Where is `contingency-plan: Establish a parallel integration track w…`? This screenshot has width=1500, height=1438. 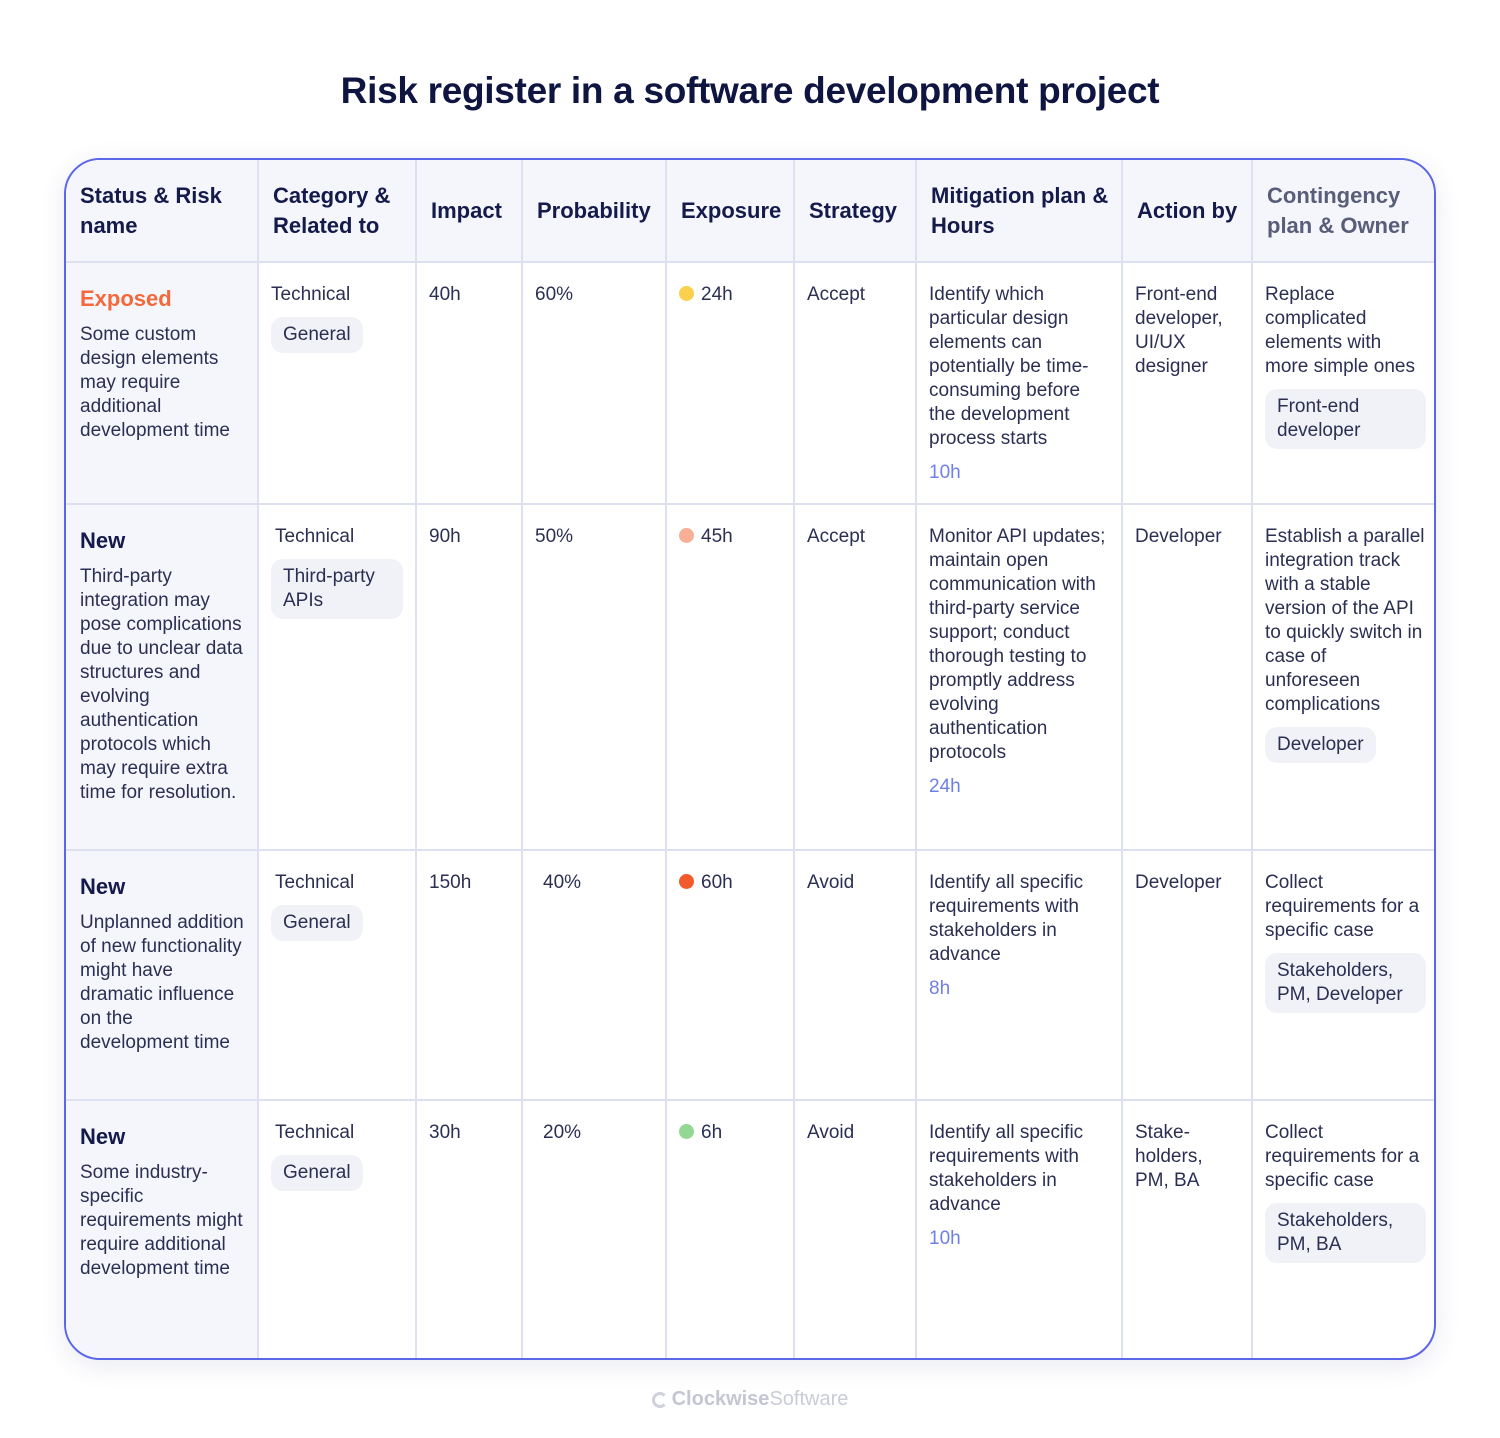
contingency-plan: Establish a parallel integration track w… is located at coordinates (1345, 620).